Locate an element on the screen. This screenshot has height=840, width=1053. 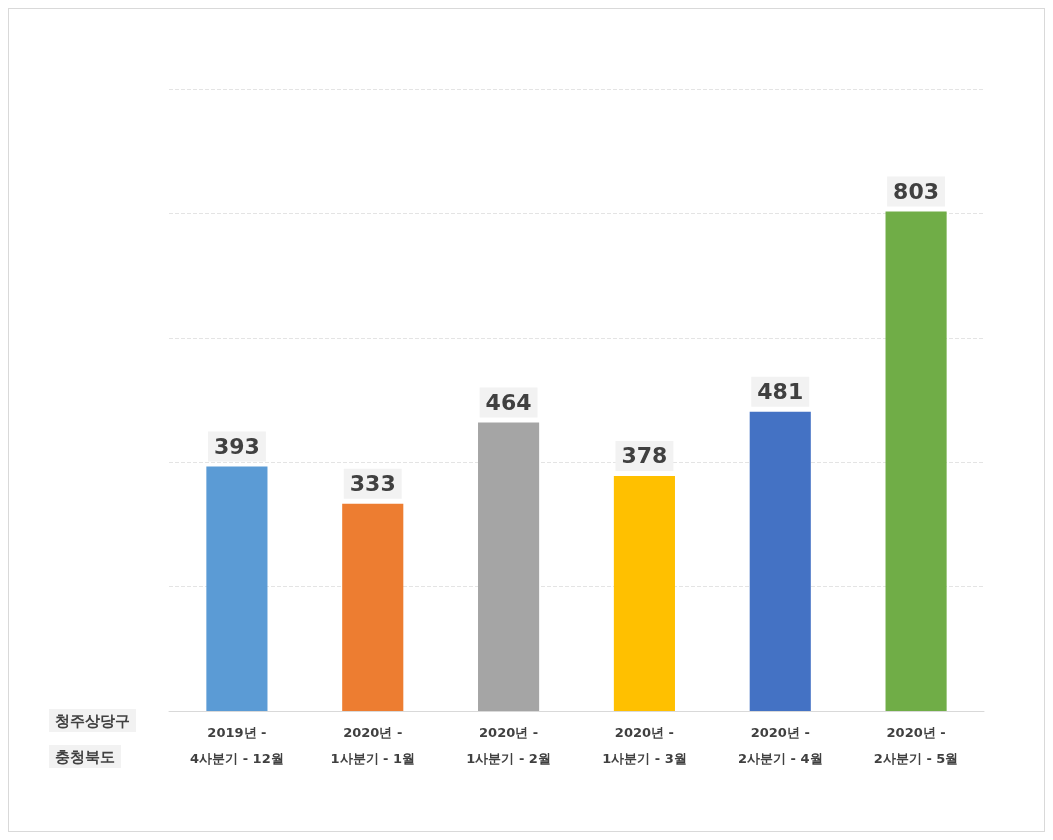
text: 청주상당구 is located at coordinates (92, 720).